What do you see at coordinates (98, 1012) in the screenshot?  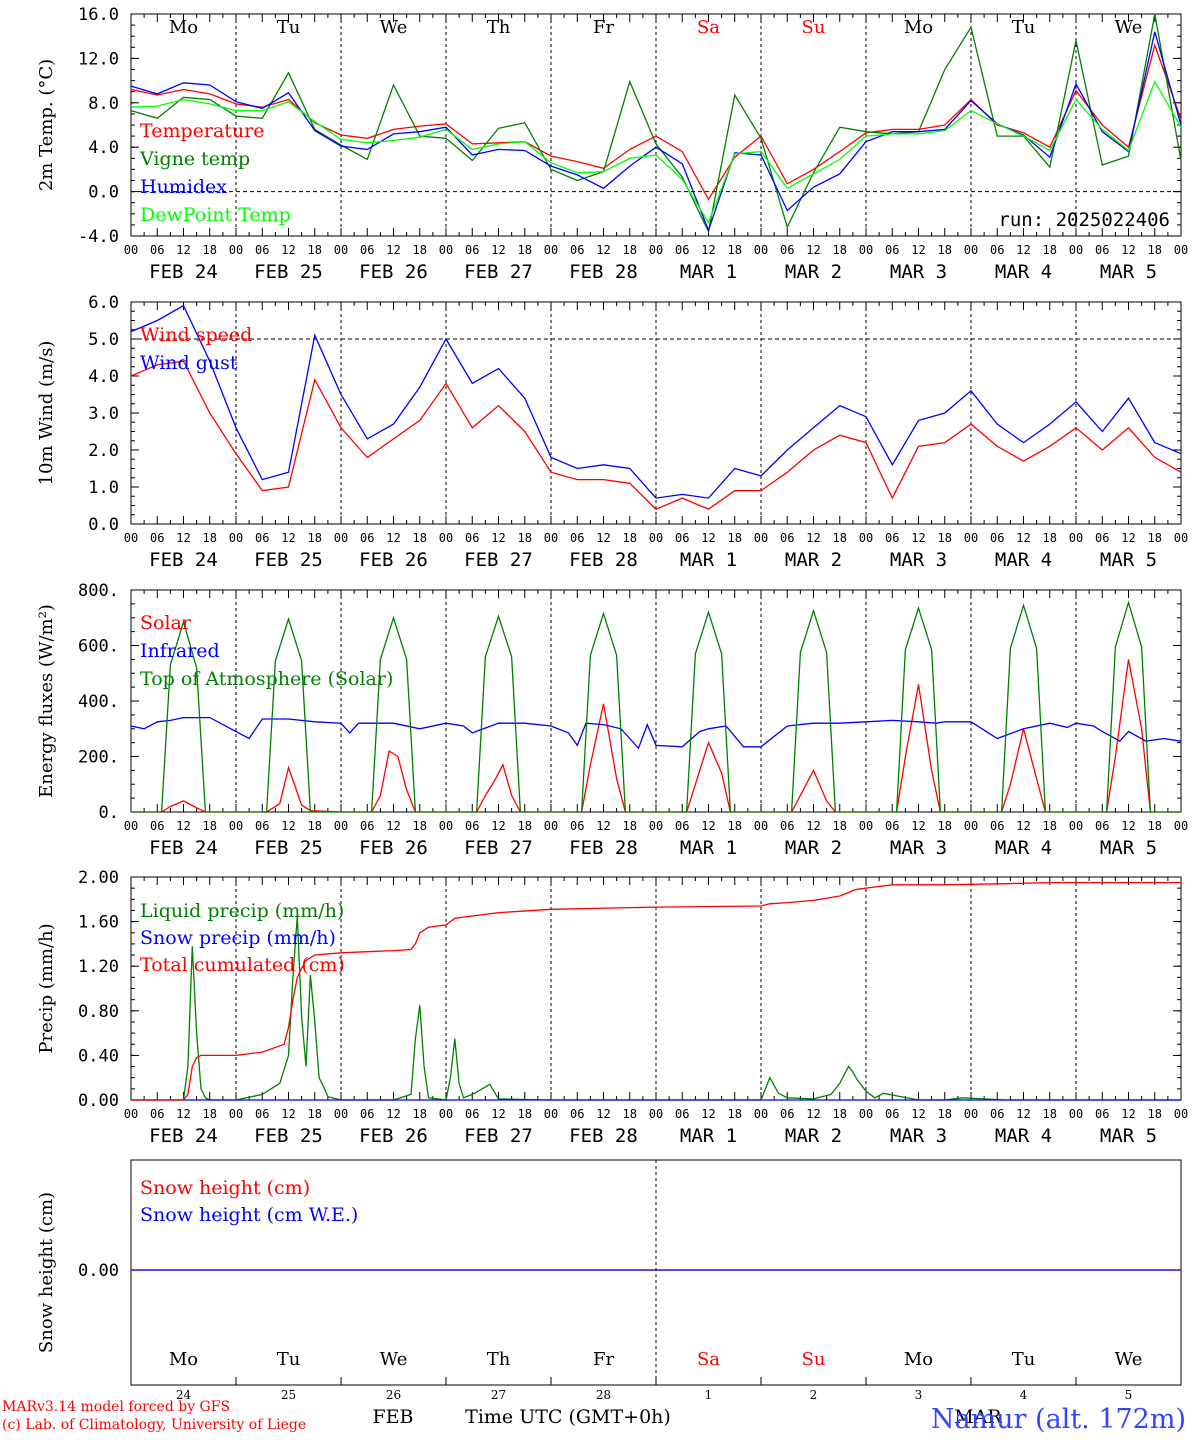 I see `y-tick-label: 0.80` at bounding box center [98, 1012].